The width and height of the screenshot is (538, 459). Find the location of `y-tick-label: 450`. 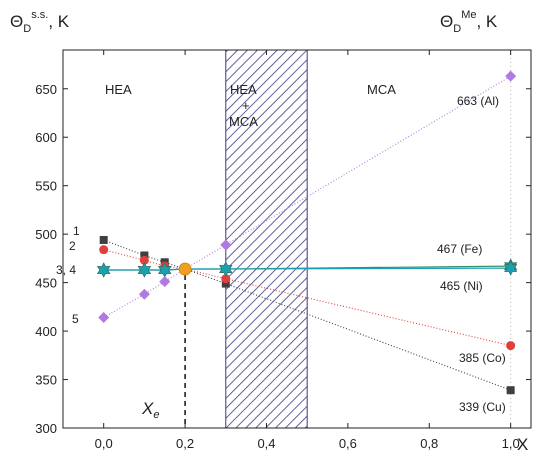

y-tick-label: 450 is located at coordinates (46, 283).